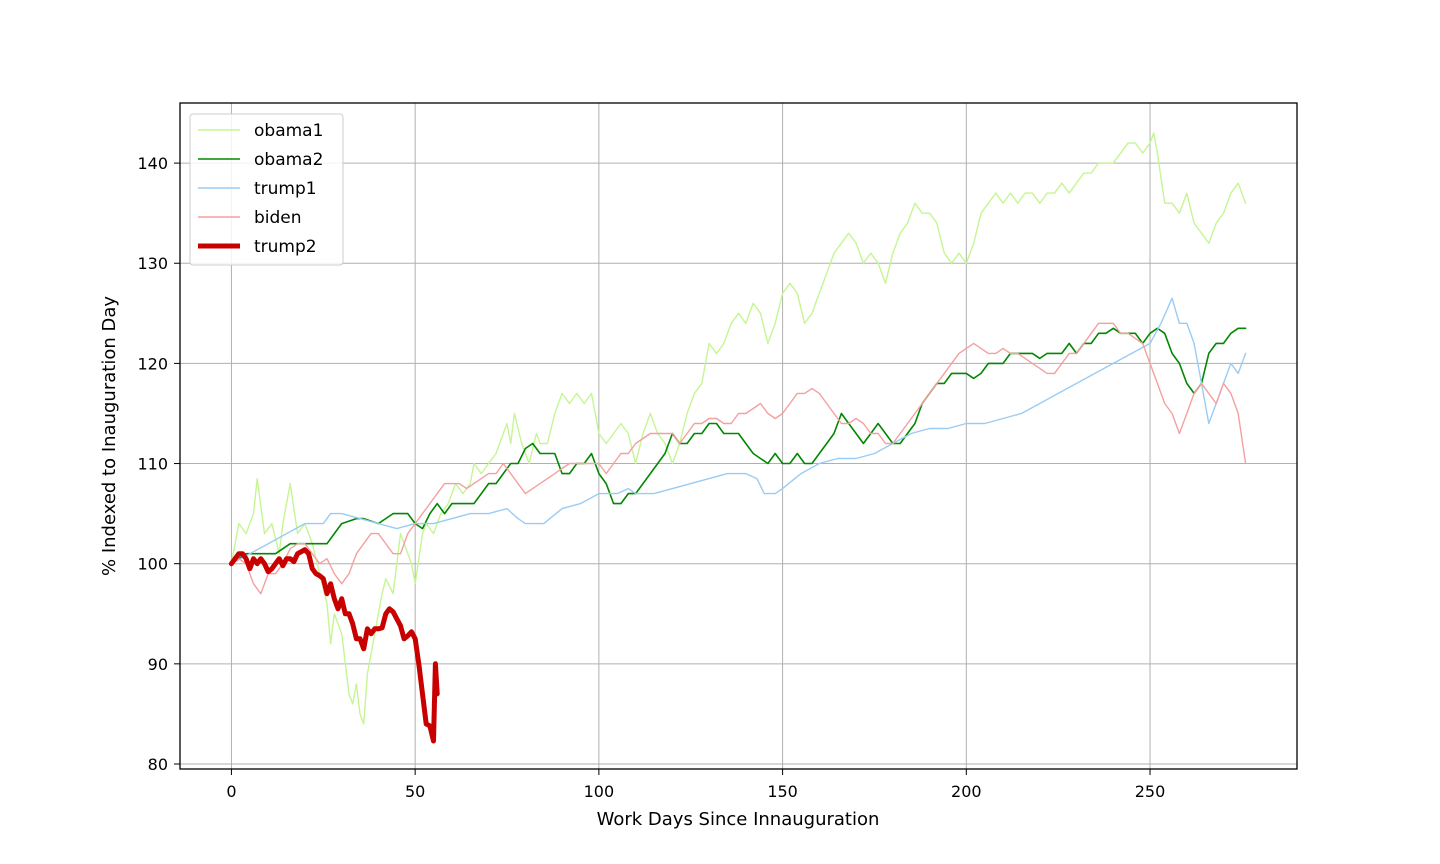 The width and height of the screenshot is (1440, 864). Describe the element at coordinates (152, 464) in the screenshot. I see `y-tick-label: 110` at that location.